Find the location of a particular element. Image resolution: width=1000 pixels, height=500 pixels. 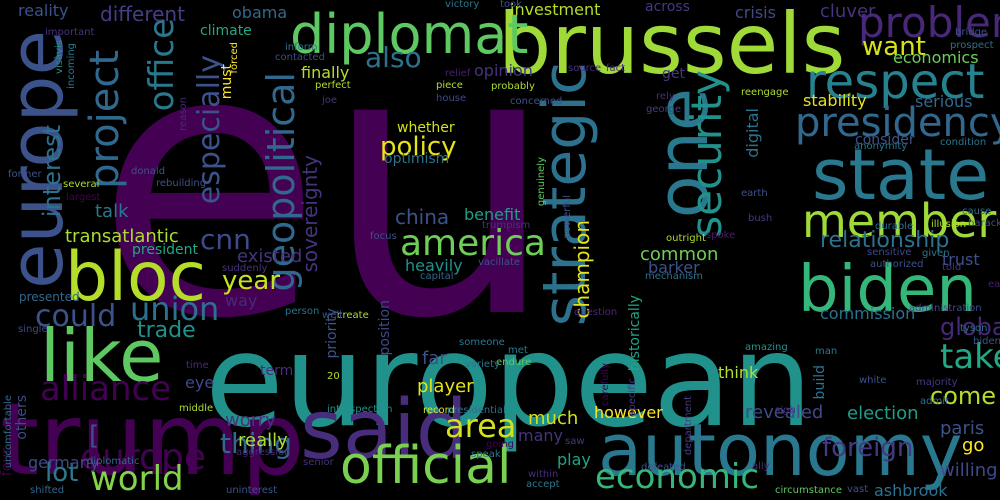

word: project is located at coordinates (105, 119).